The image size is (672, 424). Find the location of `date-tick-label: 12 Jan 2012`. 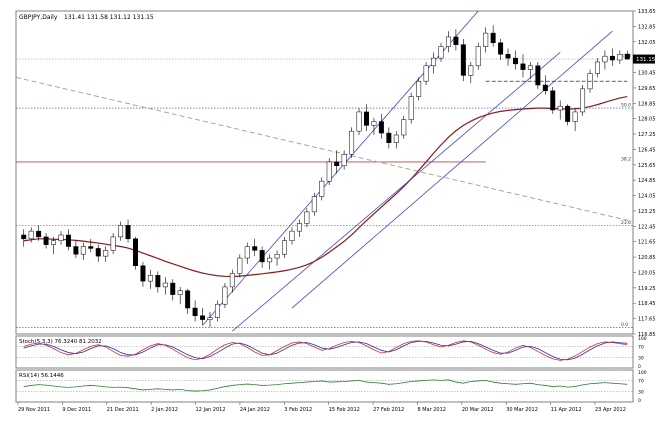

date-tick-label: 12 Jan 2012 is located at coordinates (211, 410).